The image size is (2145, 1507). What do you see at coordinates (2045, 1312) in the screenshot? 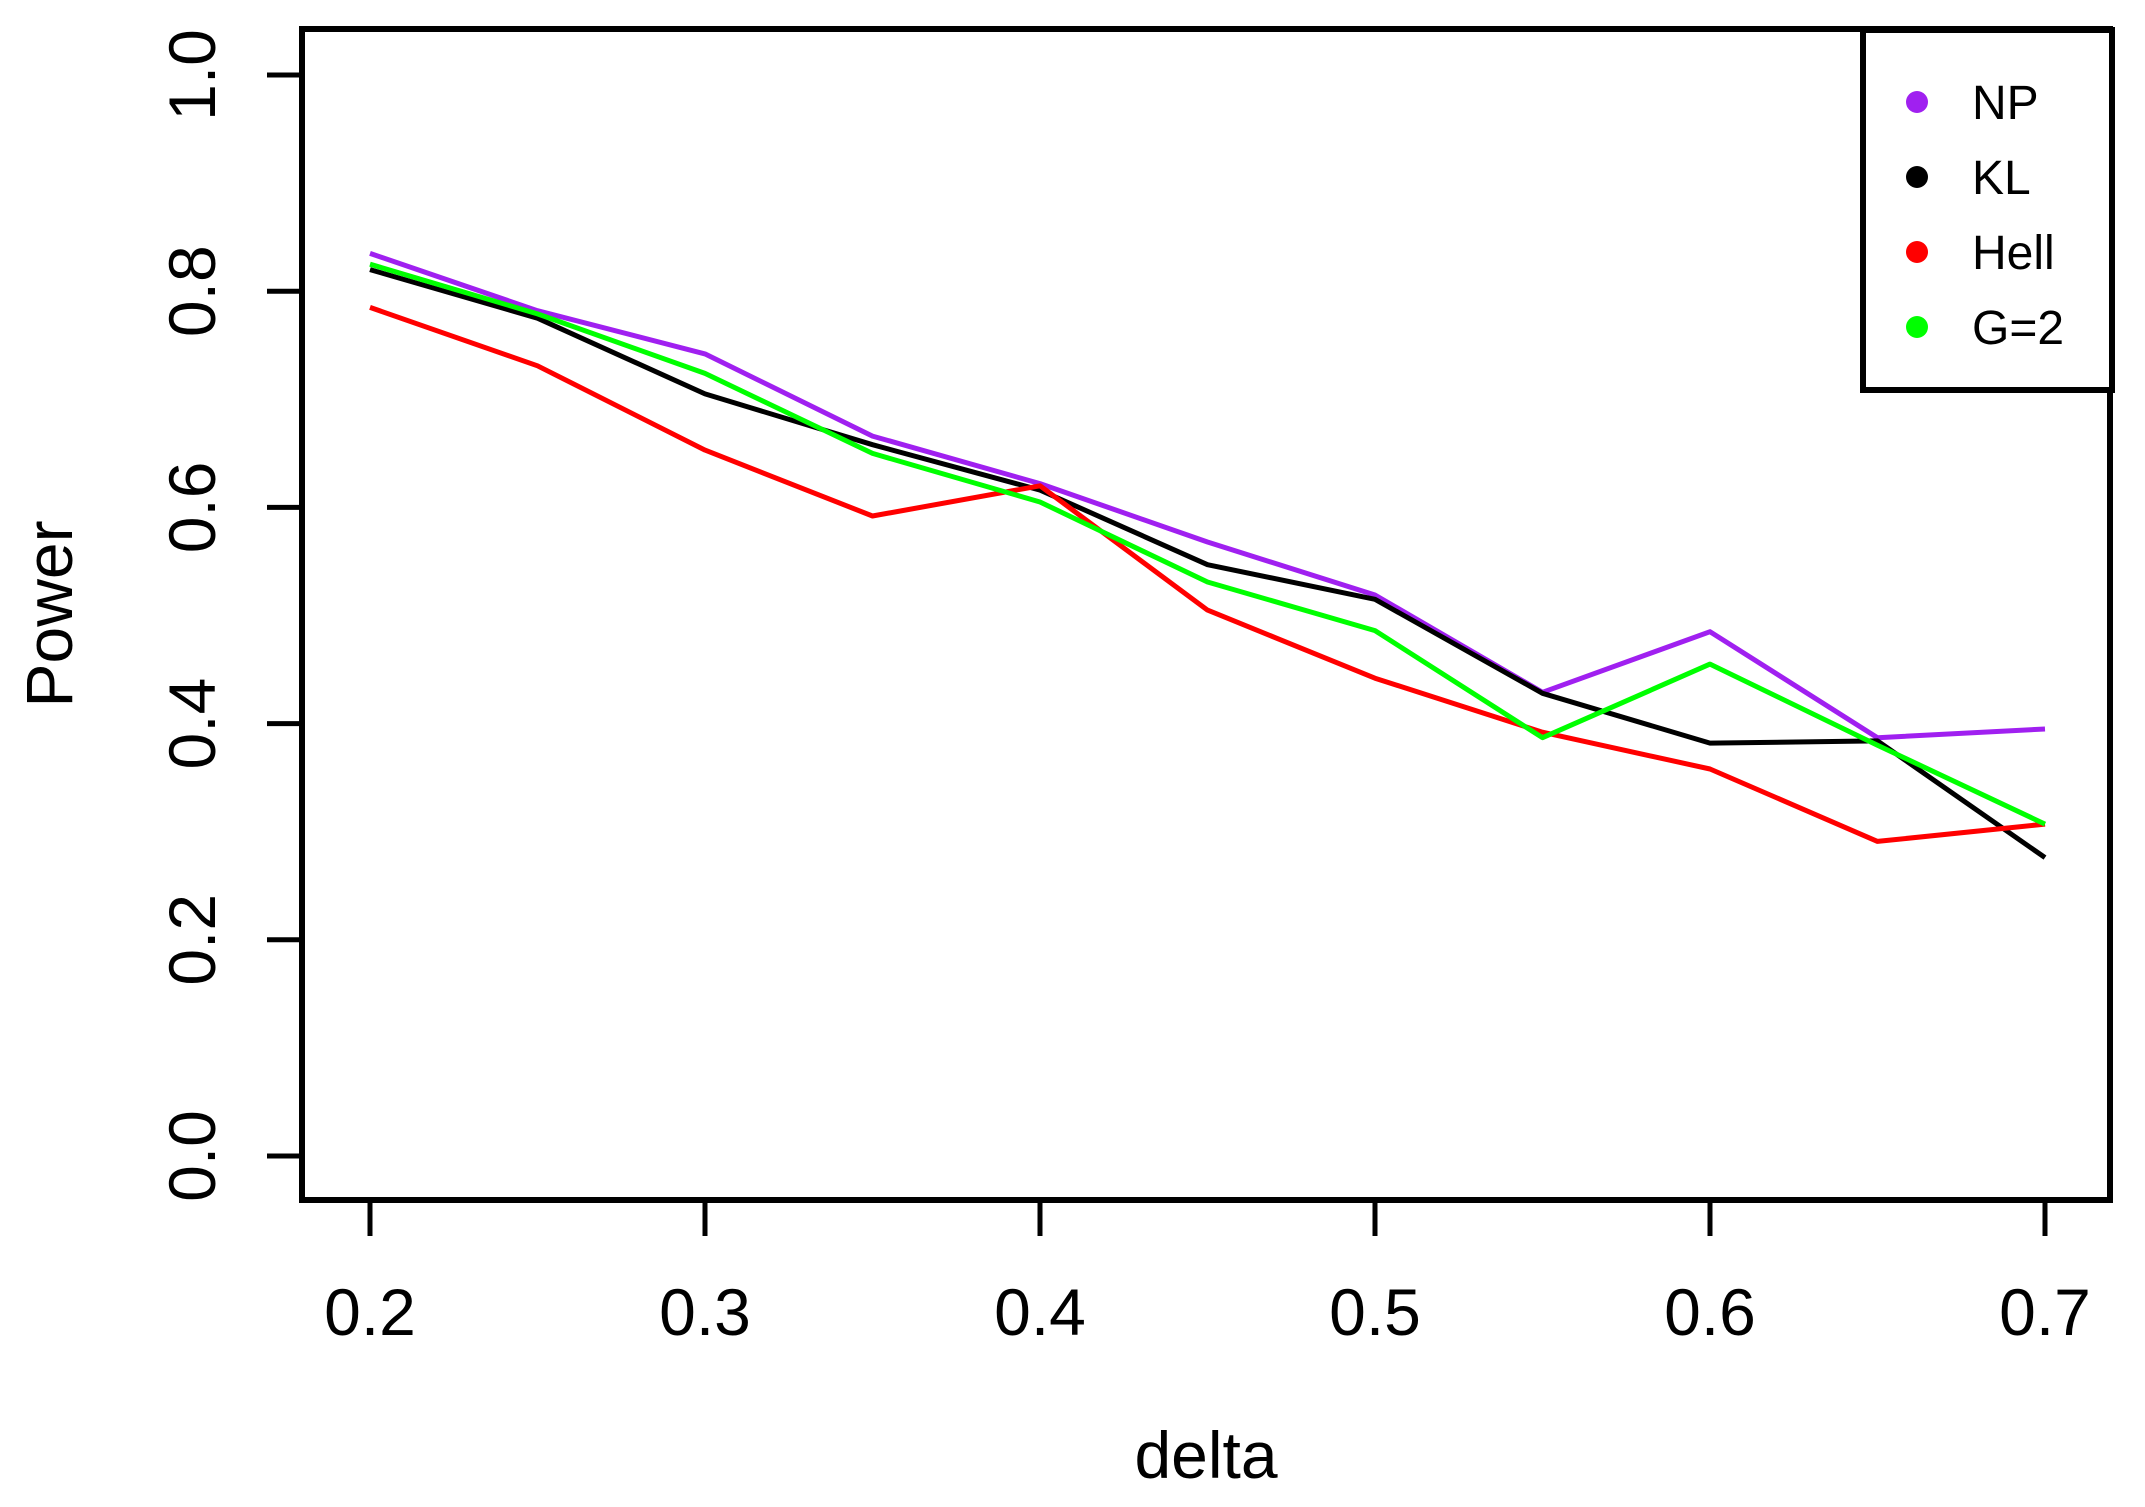
I see `x-axis-tick-label: 0.7` at bounding box center [2045, 1312].